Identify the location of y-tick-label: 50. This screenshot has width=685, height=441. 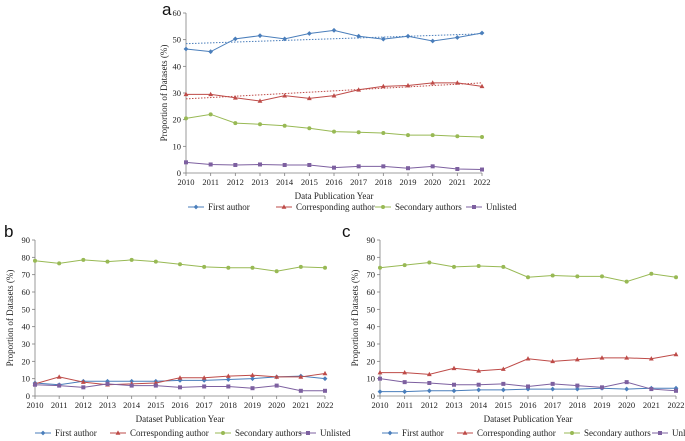
(371, 309).